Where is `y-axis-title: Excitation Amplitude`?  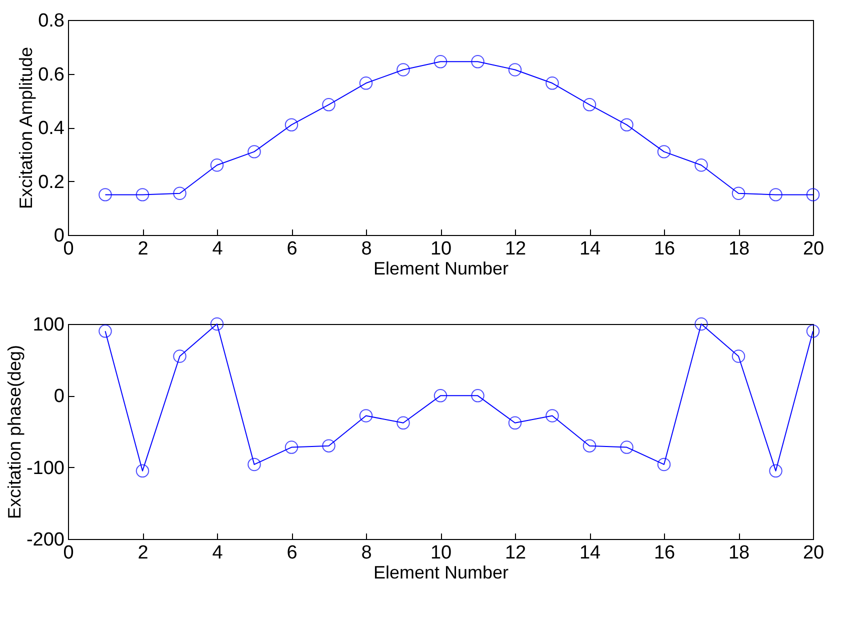
y-axis-title: Excitation Amplitude is located at coordinates (26, 128).